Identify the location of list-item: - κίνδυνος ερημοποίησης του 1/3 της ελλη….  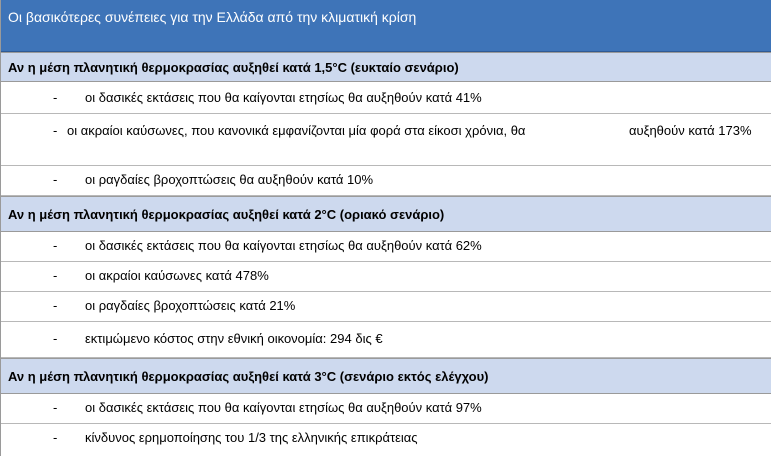
(386, 440).